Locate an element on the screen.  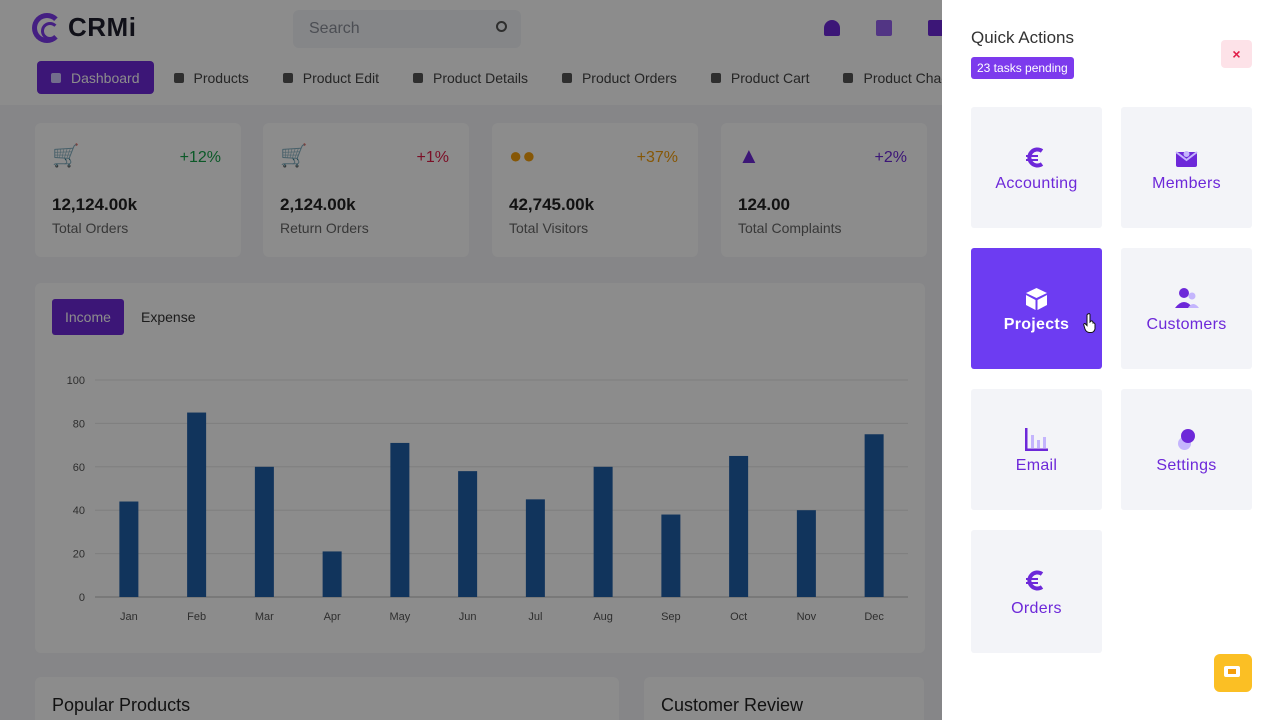
cart-plus-icon: 🛒 is located at coordinates (66, 155).